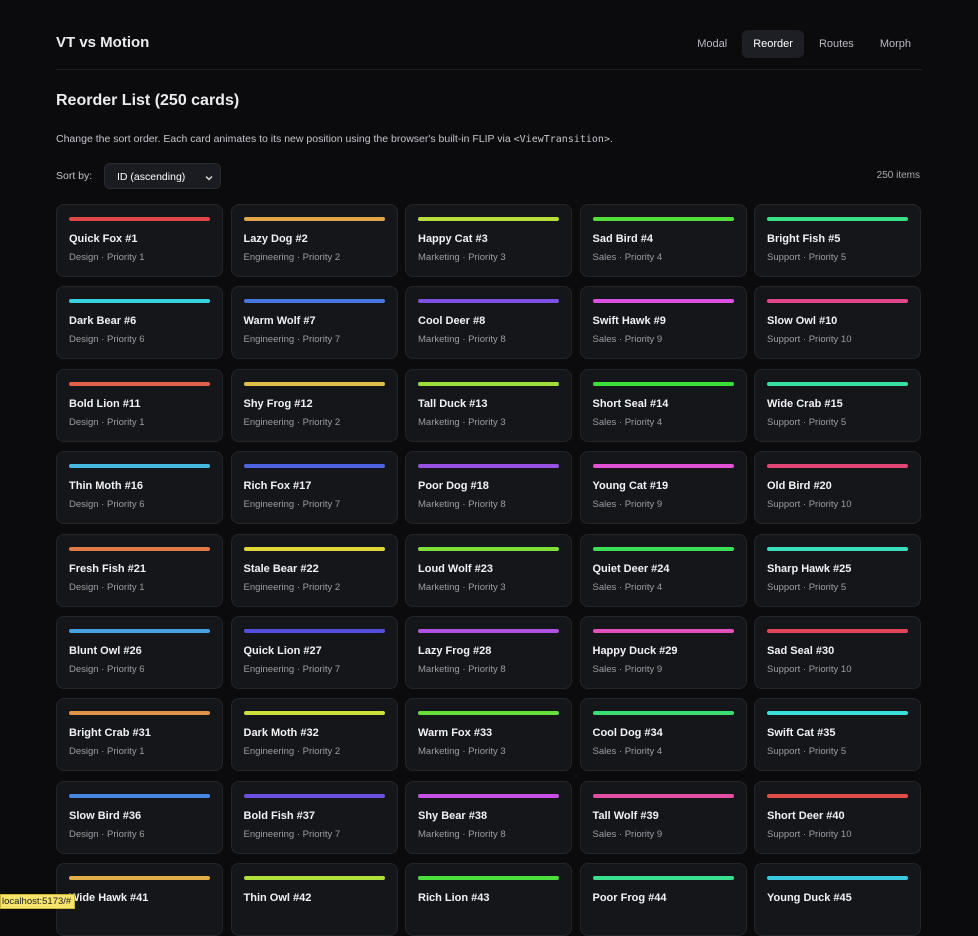 The height and width of the screenshot is (936, 978). I want to click on card-meta: Support · Priority 5, so click(807, 257).